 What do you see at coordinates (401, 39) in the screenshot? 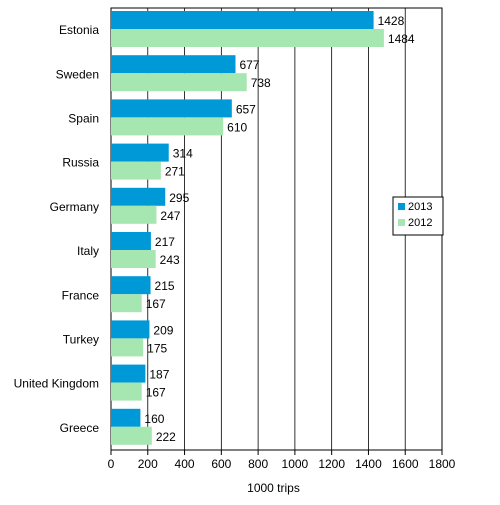
I see `data-label: 1484` at bounding box center [401, 39].